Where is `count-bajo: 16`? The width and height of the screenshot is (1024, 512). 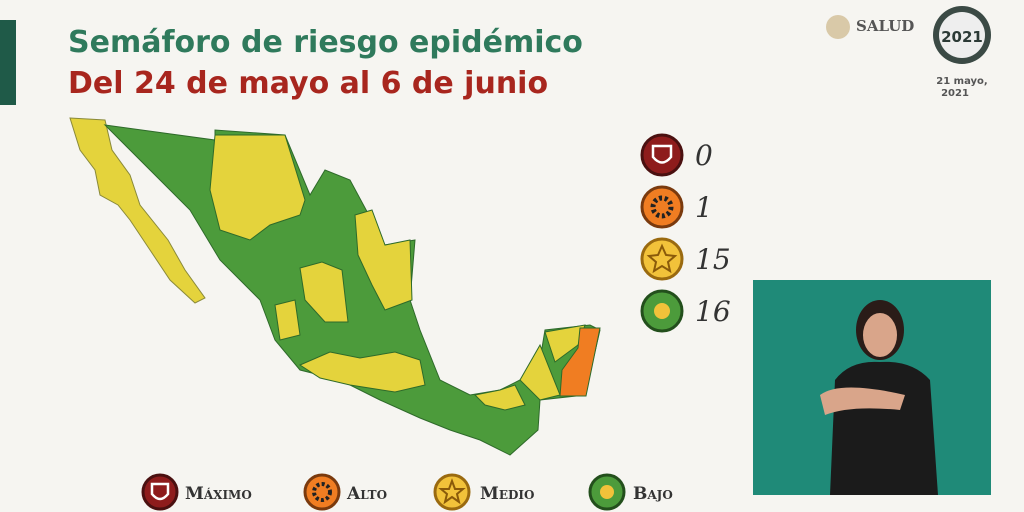
count-bajo: 16 is located at coordinates (713, 311).